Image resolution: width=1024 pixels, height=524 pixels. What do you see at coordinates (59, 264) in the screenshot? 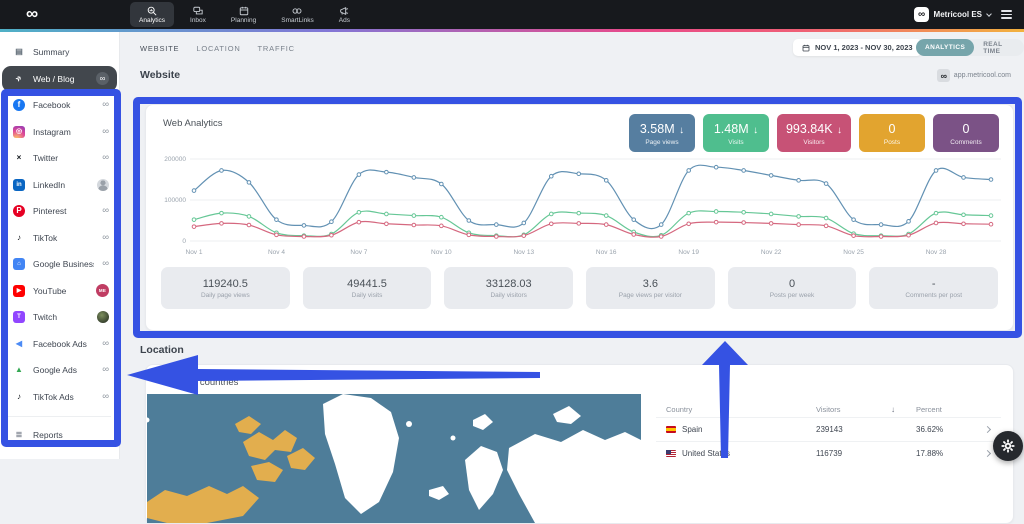
I see `sidebar-item-google-business: ⌂Google Business ...∞` at bounding box center [59, 264].